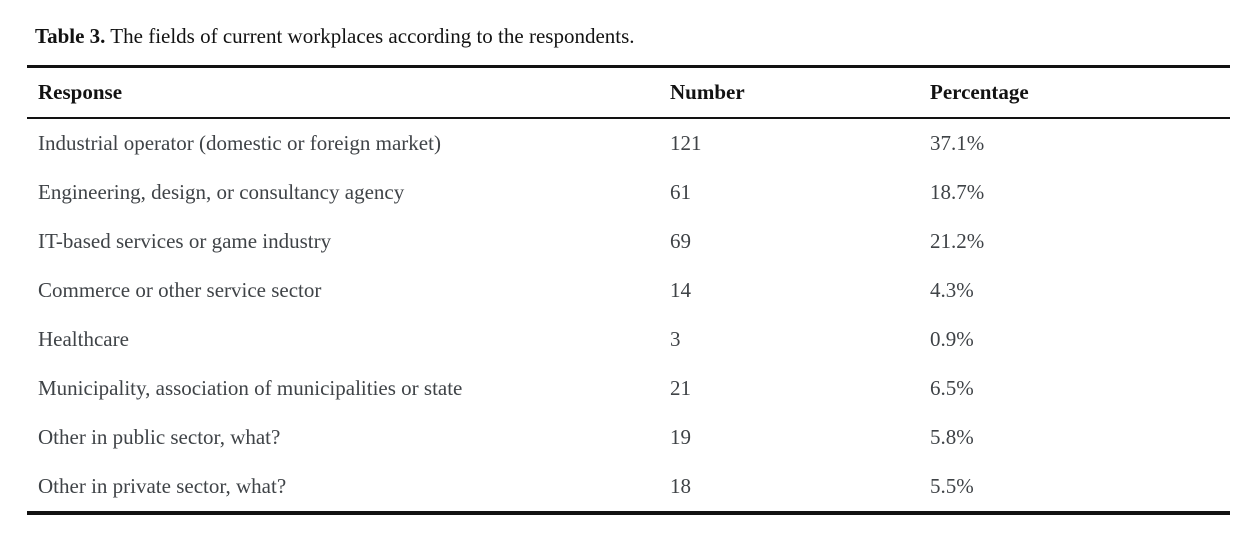 This screenshot has width=1258, height=546. I want to click on column-header-response: Response, so click(80, 92).